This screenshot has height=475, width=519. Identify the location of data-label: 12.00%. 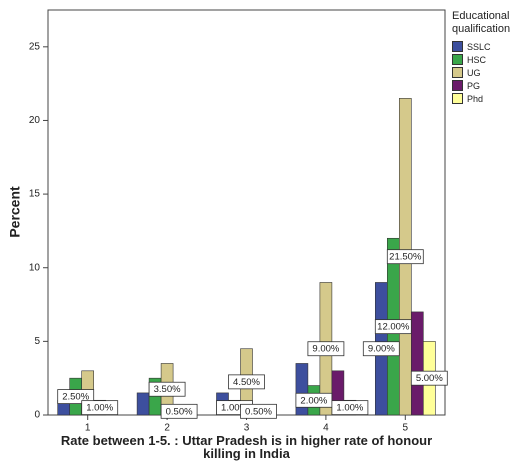
(393, 327).